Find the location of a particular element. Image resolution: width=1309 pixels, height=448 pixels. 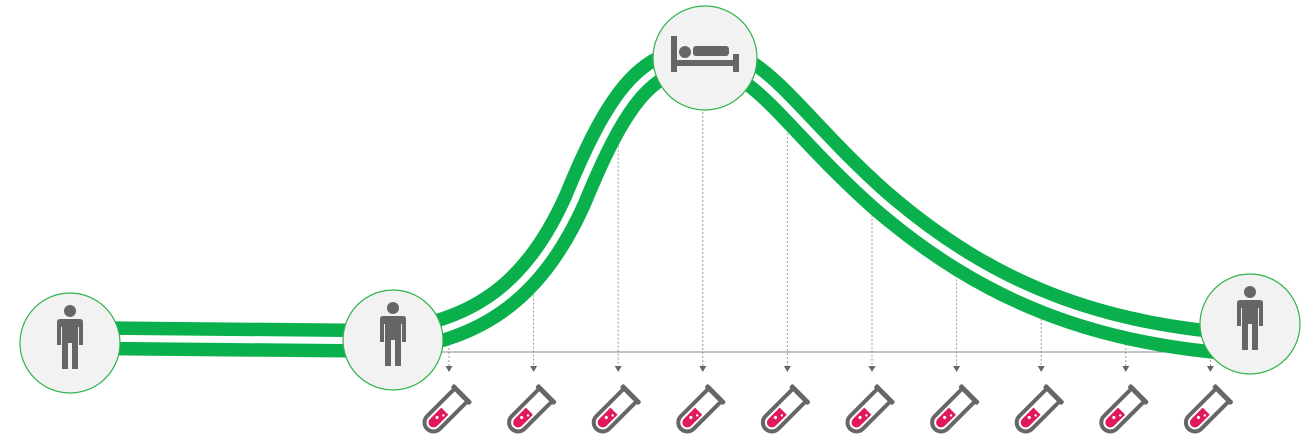

node-peak is located at coordinates (705, 58).